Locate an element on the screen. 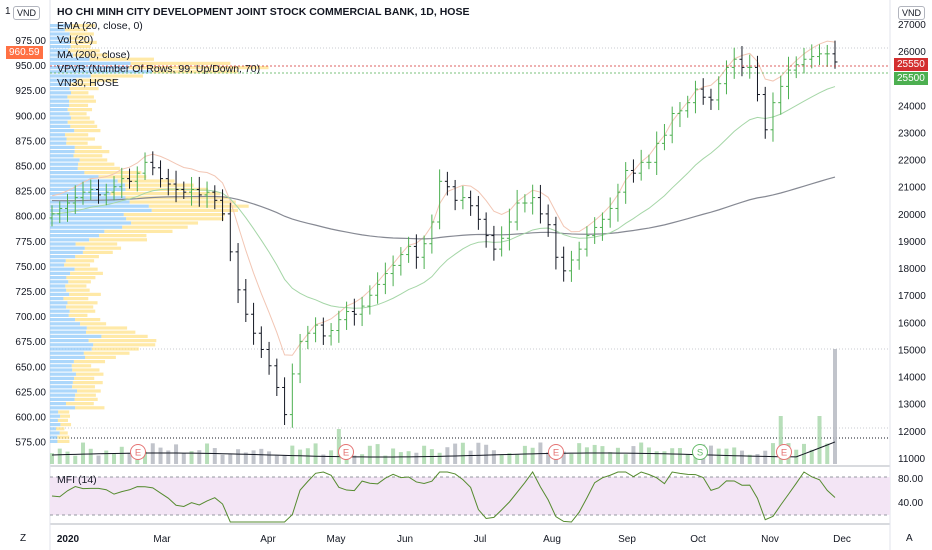 The image size is (932, 550). zoom-button: Z is located at coordinates (23, 538).